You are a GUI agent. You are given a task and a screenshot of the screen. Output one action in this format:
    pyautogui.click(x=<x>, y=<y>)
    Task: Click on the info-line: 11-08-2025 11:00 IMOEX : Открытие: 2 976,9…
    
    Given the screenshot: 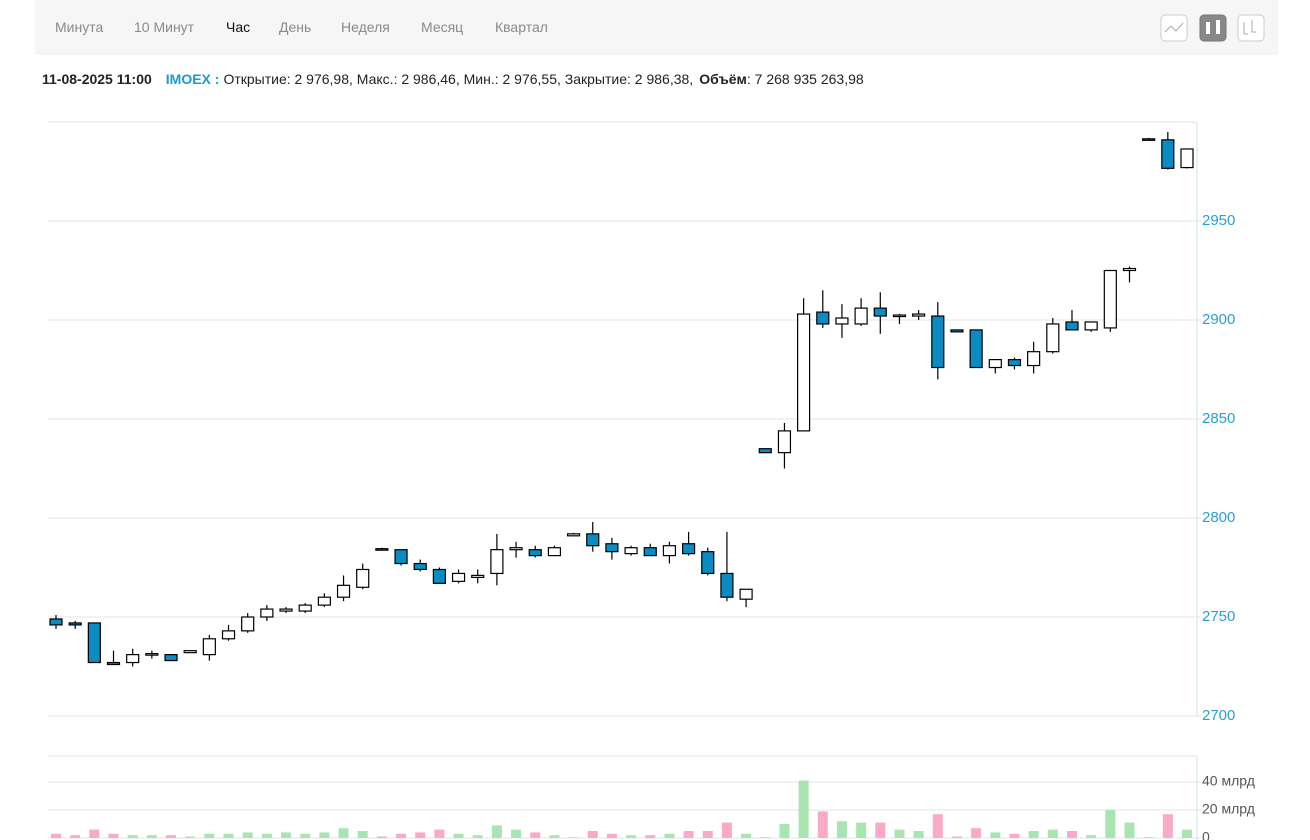 What is the action you would take?
    pyautogui.click(x=456, y=79)
    